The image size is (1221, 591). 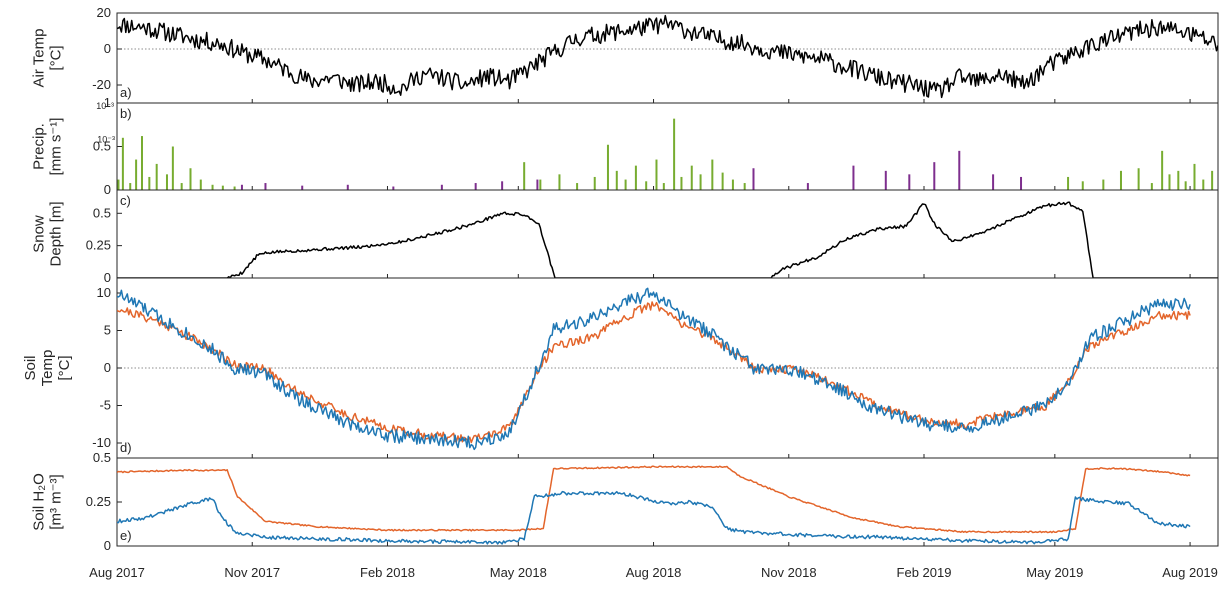 What do you see at coordinates (1190, 572) in the screenshot?
I see `x-tick-label: Aug 2019` at bounding box center [1190, 572].